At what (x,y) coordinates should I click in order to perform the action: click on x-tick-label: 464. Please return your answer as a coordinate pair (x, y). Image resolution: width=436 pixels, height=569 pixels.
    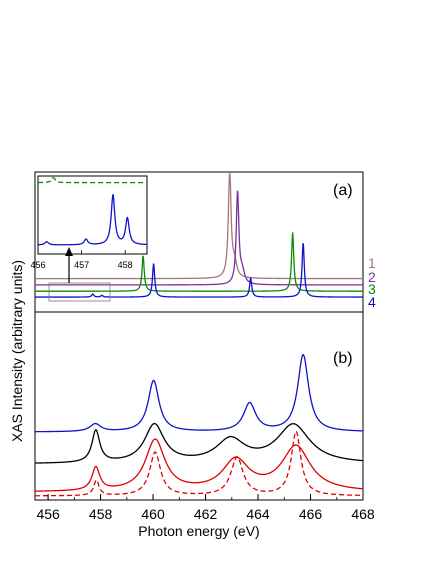
    Looking at the image, I should click on (258, 514).